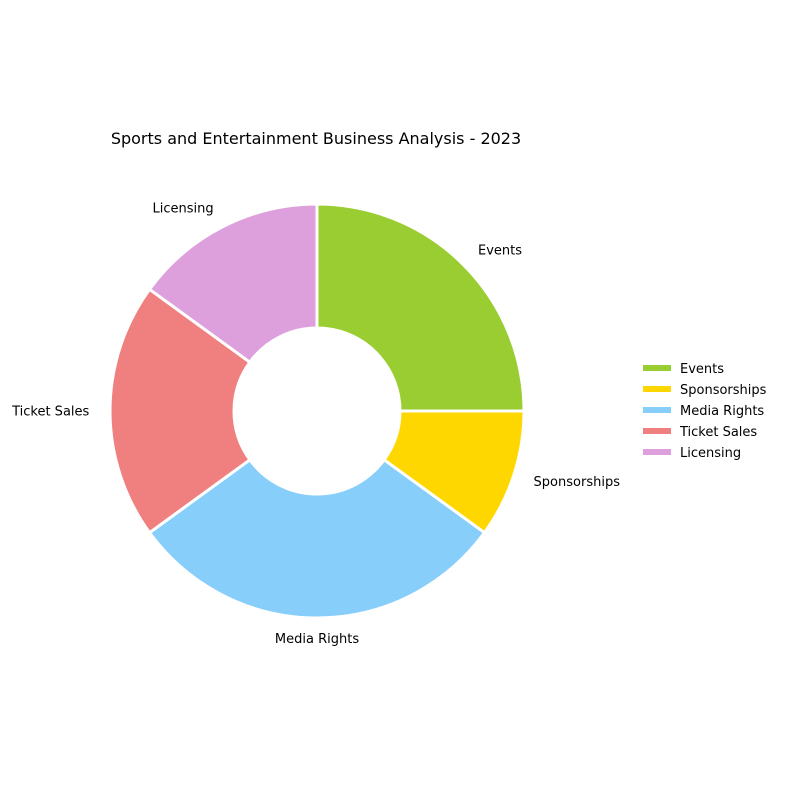 The height and width of the screenshot is (800, 800). I want to click on slice-ticket-sales, so click(180, 411).